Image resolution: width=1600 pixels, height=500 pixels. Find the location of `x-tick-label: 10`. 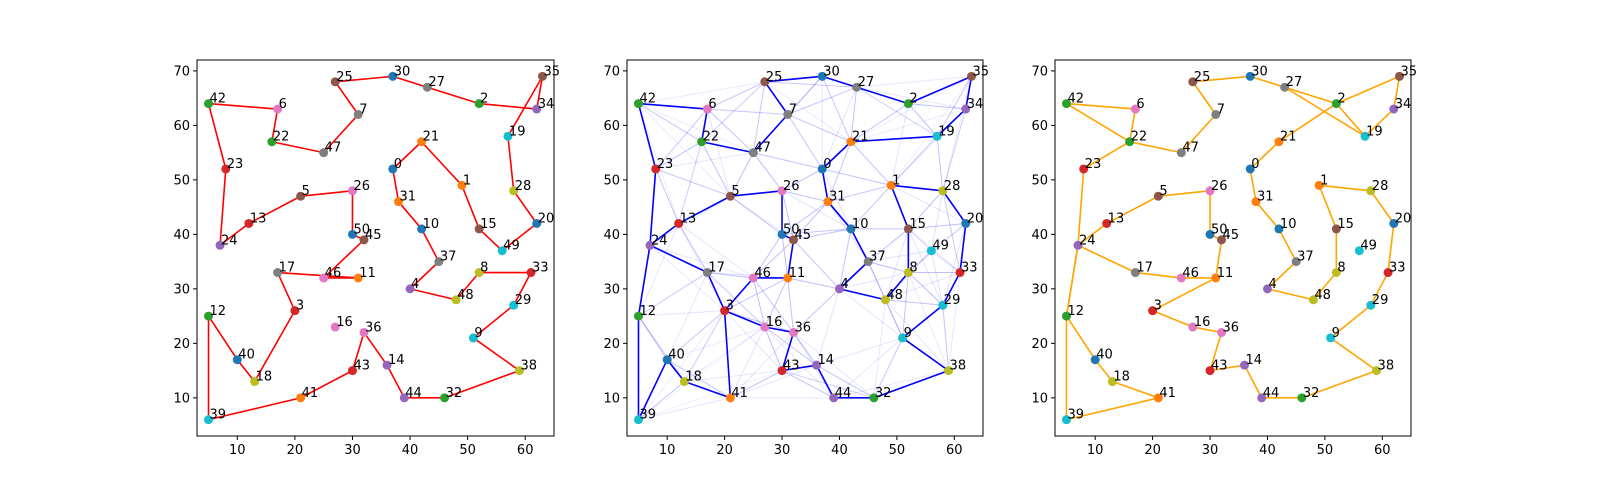

x-tick-label: 10 is located at coordinates (1095, 450).